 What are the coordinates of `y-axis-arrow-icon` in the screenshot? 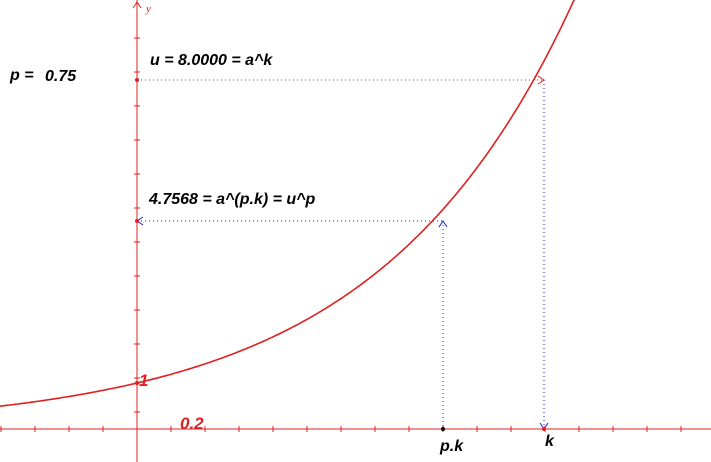 It's located at (137, 5).